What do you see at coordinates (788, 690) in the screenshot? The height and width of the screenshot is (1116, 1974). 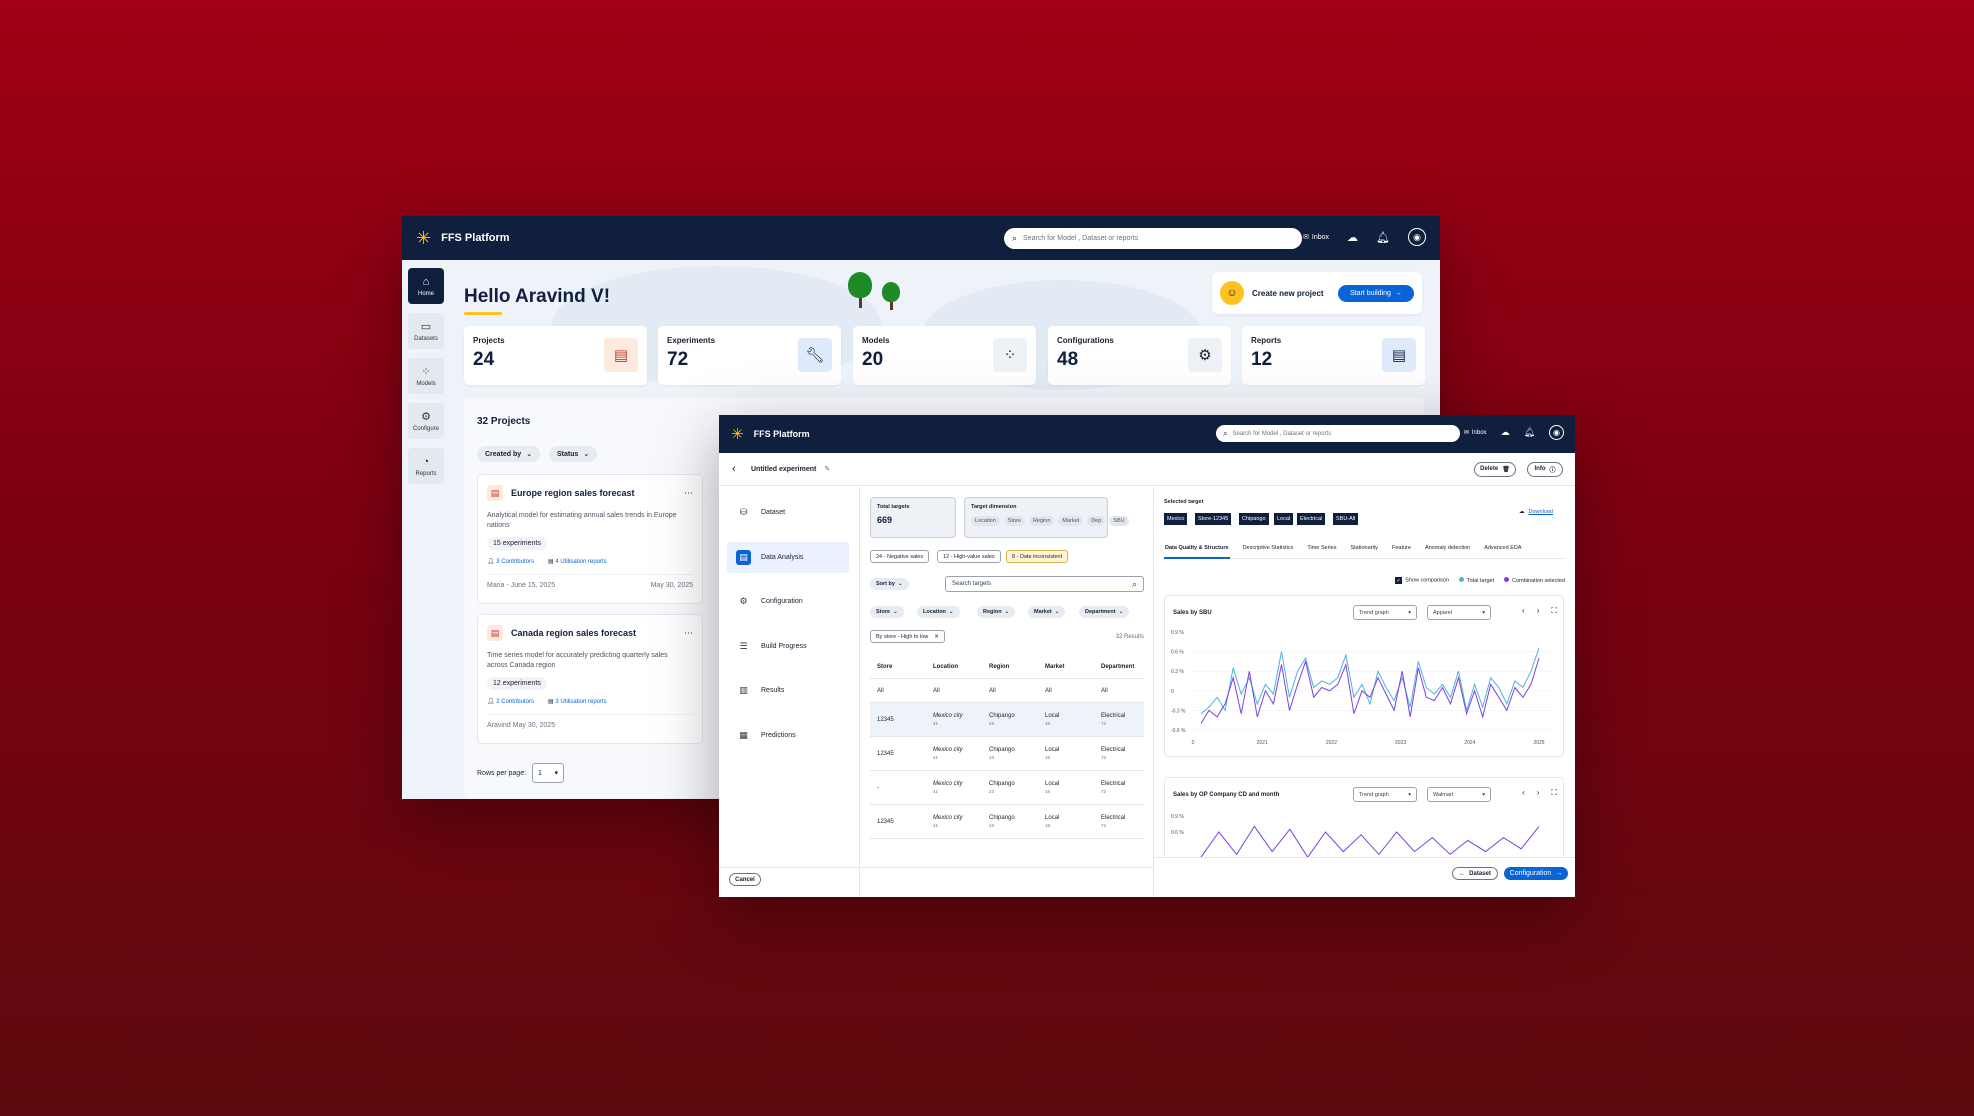 I see `nav-results: ▥ Results` at bounding box center [788, 690].